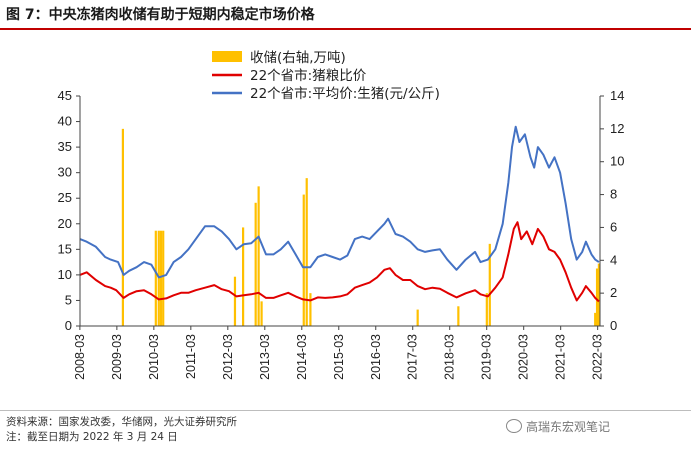 The height and width of the screenshot is (461, 691). I want to click on legend-label: 22个省市:猪粮比价, so click(308, 75).